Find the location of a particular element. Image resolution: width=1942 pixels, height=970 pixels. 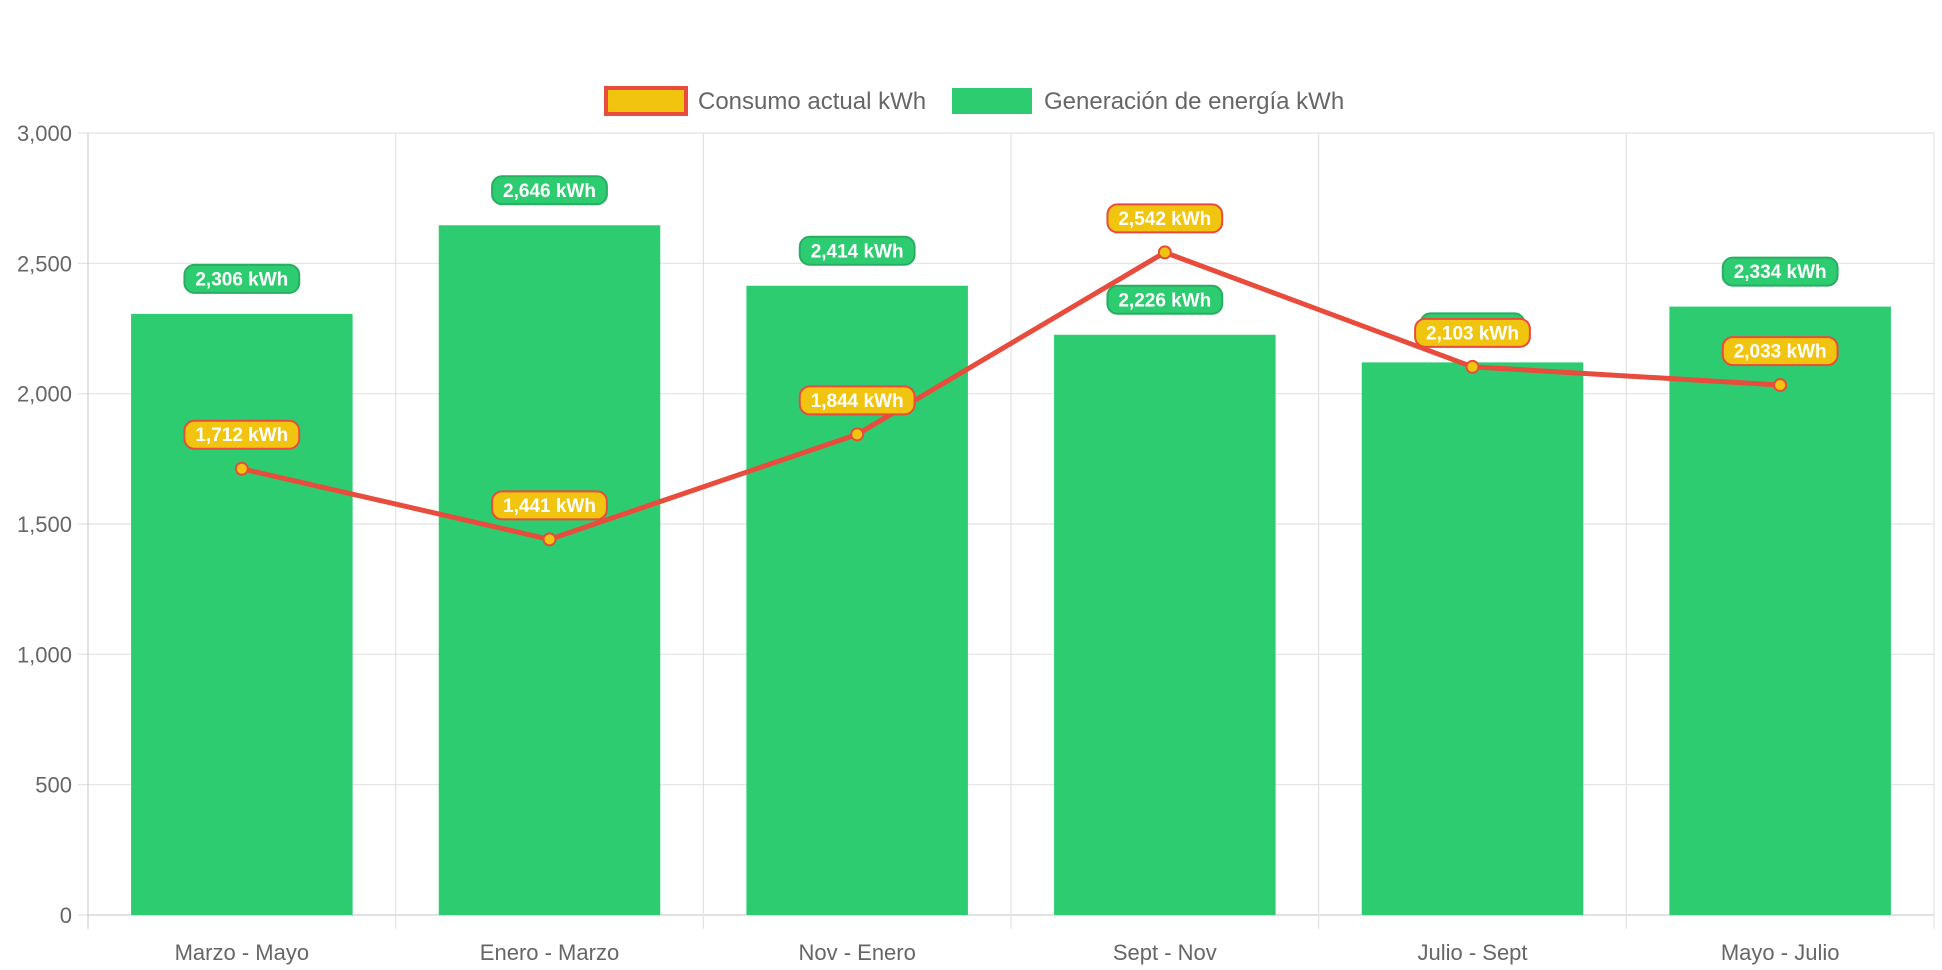

line-value-label-text: 1,844 kWh is located at coordinates (857, 401).